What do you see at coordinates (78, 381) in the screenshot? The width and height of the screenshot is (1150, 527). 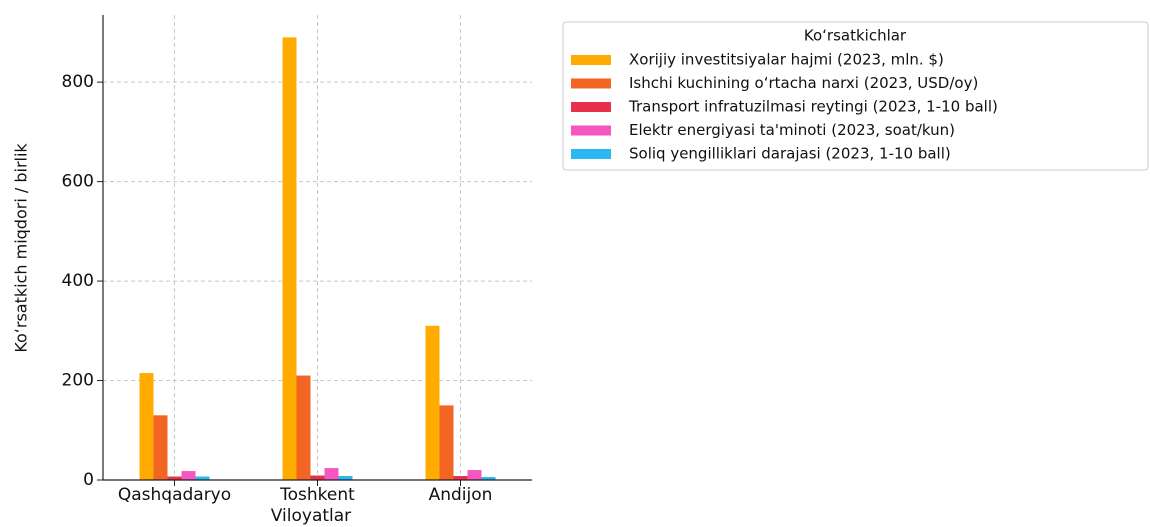 I see `y-tick-label: 200` at bounding box center [78, 381].